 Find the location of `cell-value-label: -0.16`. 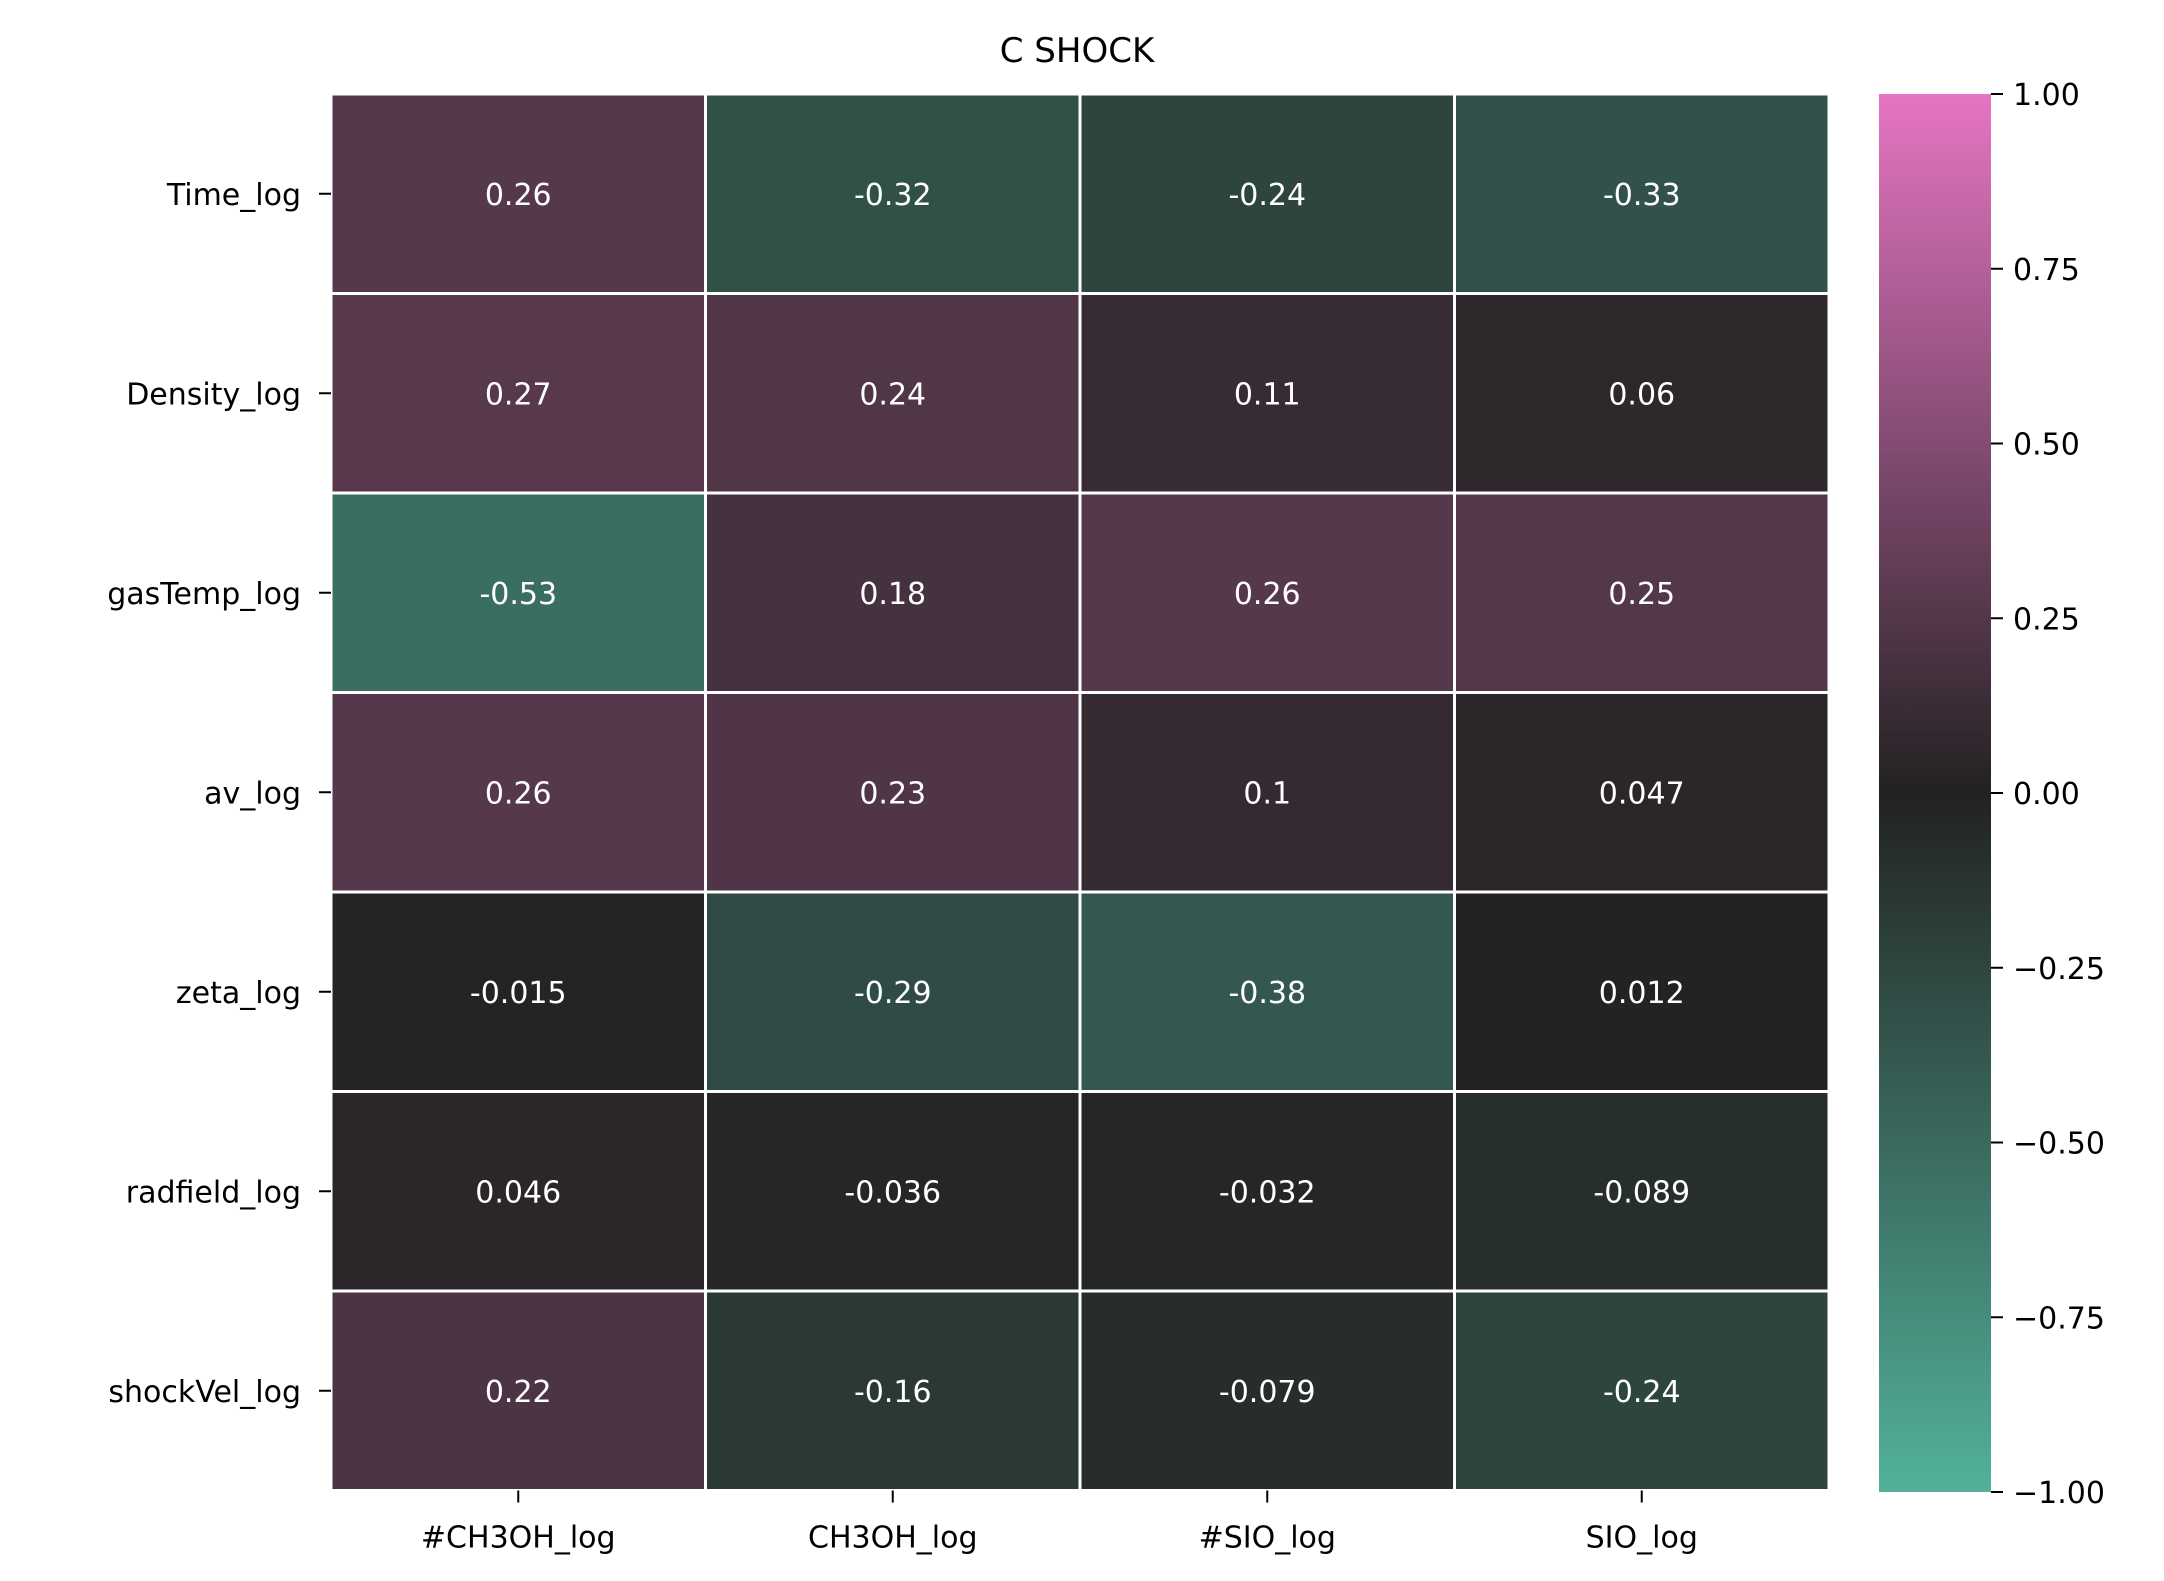

cell-value-label: -0.16 is located at coordinates (893, 1392).